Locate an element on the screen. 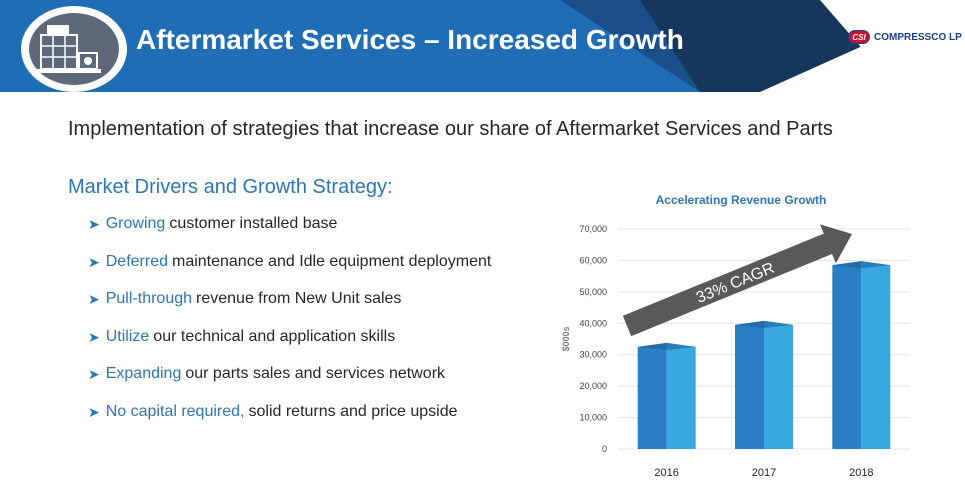  bar-2018-right is located at coordinates (876, 355).